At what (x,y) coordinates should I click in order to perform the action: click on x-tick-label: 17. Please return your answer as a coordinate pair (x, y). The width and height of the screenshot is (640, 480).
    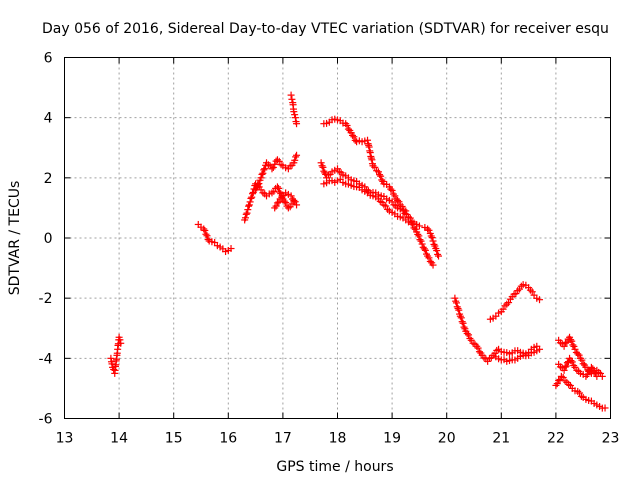
    Looking at the image, I should click on (283, 439).